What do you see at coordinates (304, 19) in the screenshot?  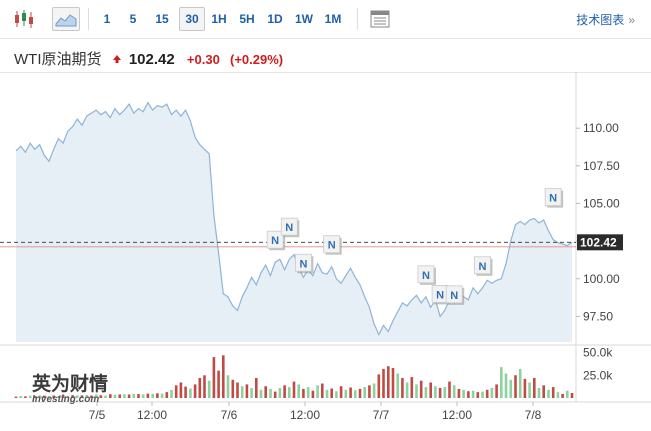 I see `period-1w: 1W` at bounding box center [304, 19].